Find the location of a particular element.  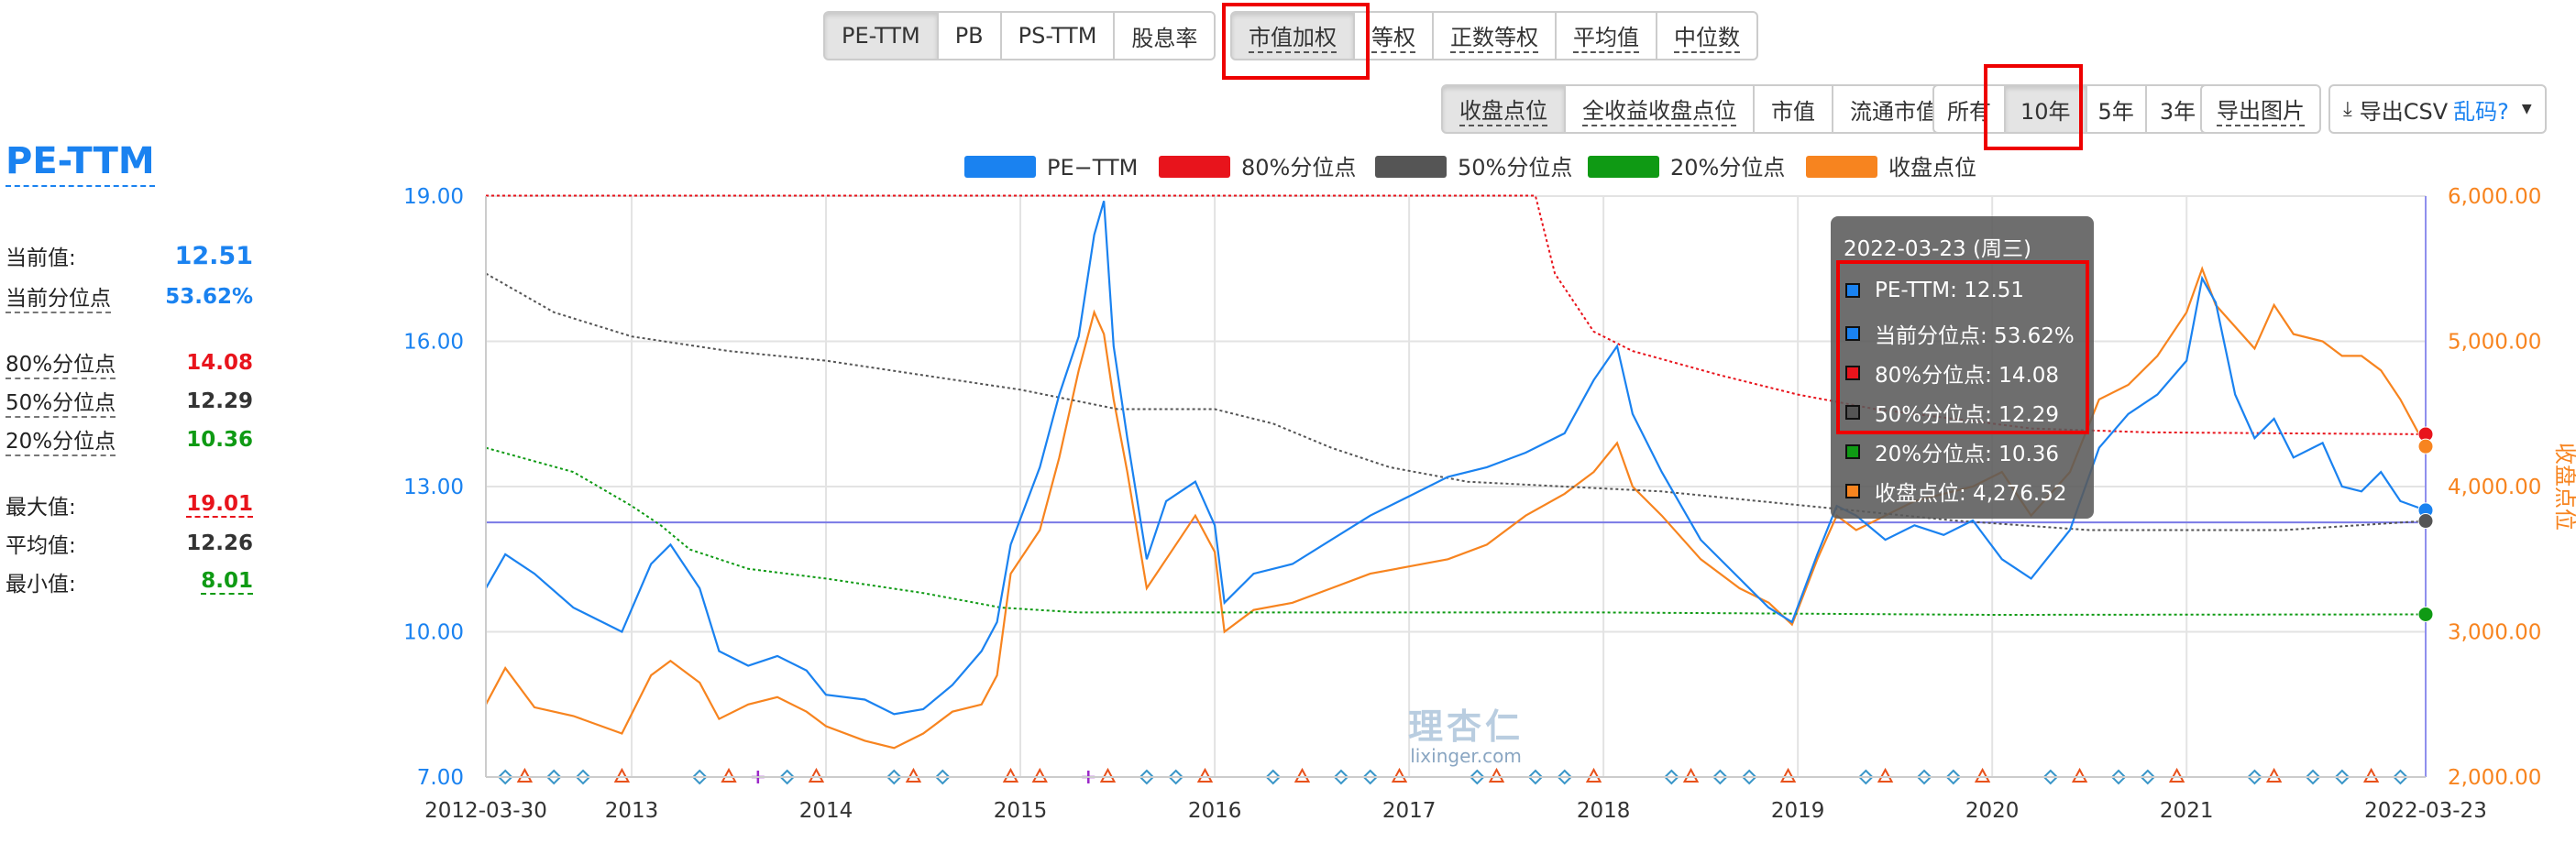

y-left-tick-label: 10.00 is located at coordinates (433, 633).